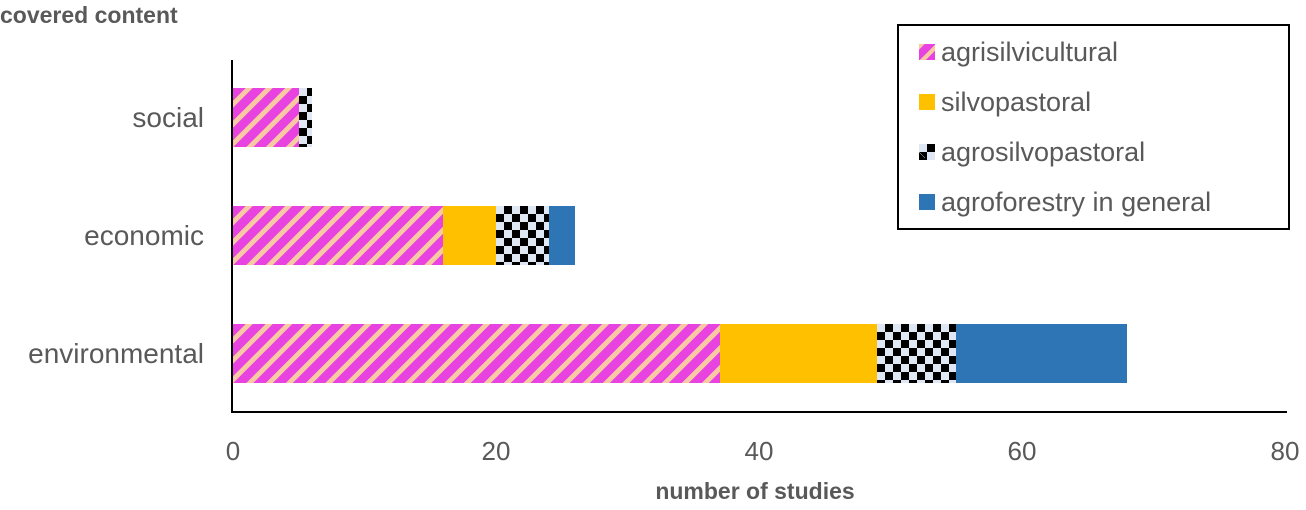 Image resolution: width=1306 pixels, height=510 pixels. Describe the element at coordinates (144, 235) in the screenshot. I see `category-label-economic: economic` at that location.